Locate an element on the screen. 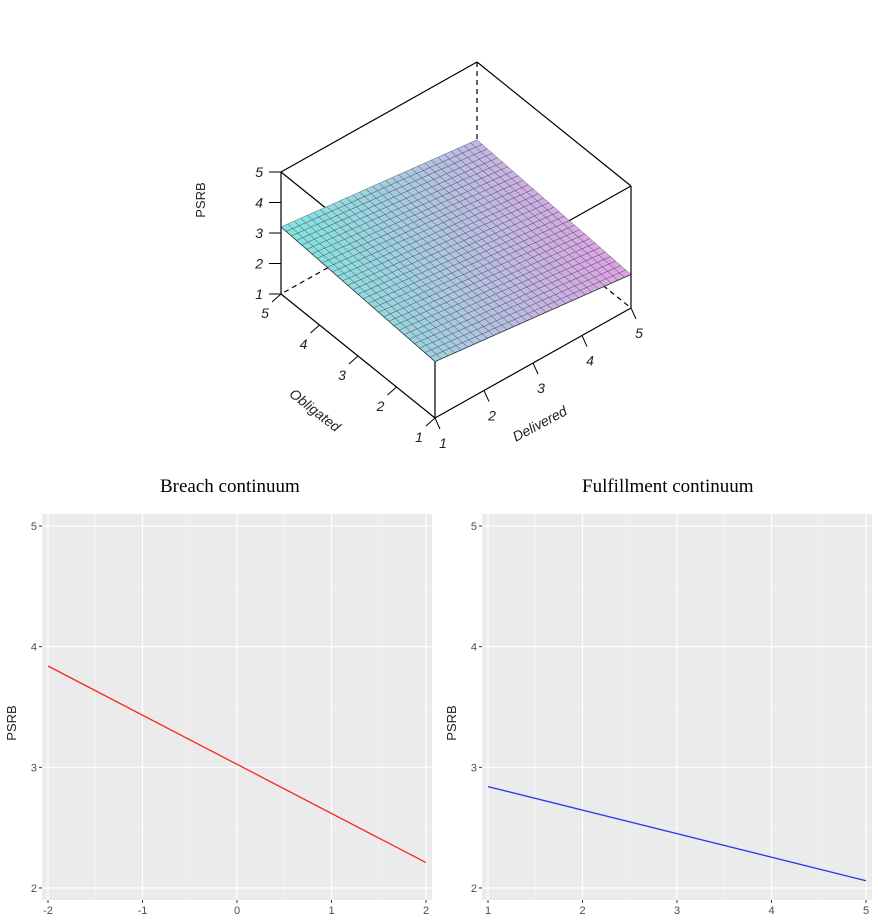 The width and height of the screenshot is (878, 922). breach-chart-title: Breach continuum is located at coordinates (230, 486).